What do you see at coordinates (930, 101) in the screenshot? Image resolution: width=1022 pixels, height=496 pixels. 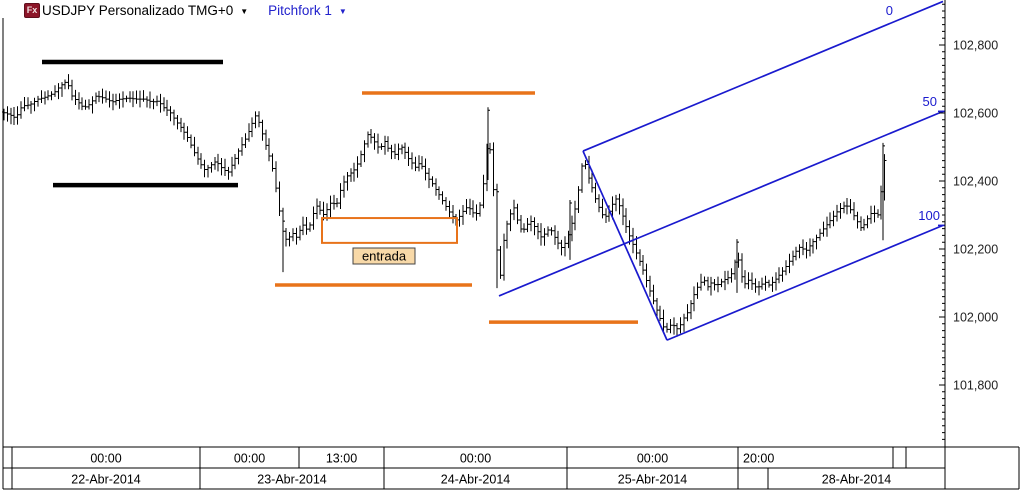 I see `pitchfork-label-50: 50` at bounding box center [930, 101].